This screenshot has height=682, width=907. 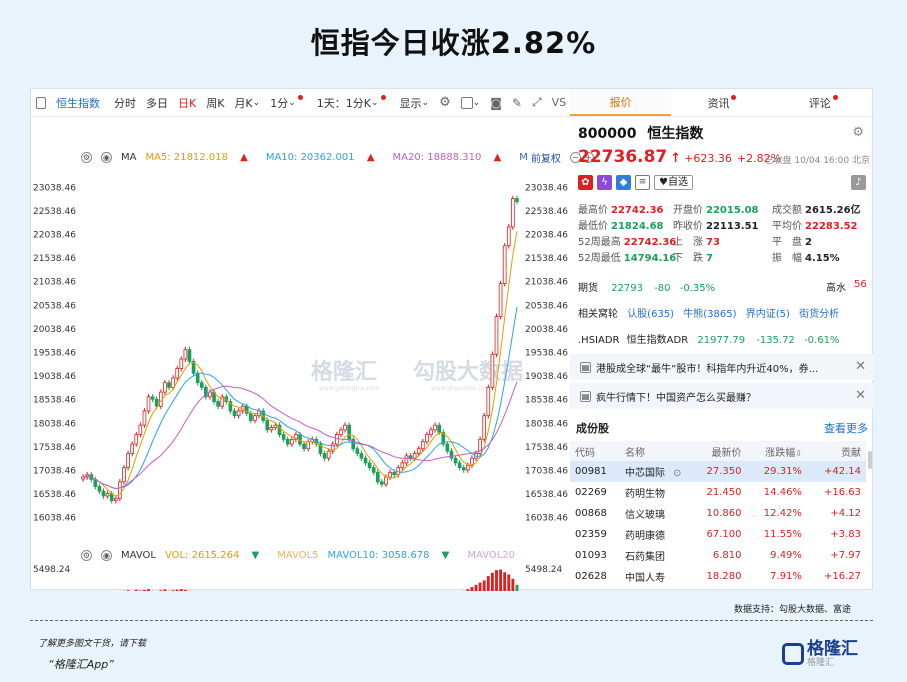 What do you see at coordinates (718, 576) in the screenshot?
I see `table-row: 02628 中国人寿 18.280 7.91% +16.27` at bounding box center [718, 576].